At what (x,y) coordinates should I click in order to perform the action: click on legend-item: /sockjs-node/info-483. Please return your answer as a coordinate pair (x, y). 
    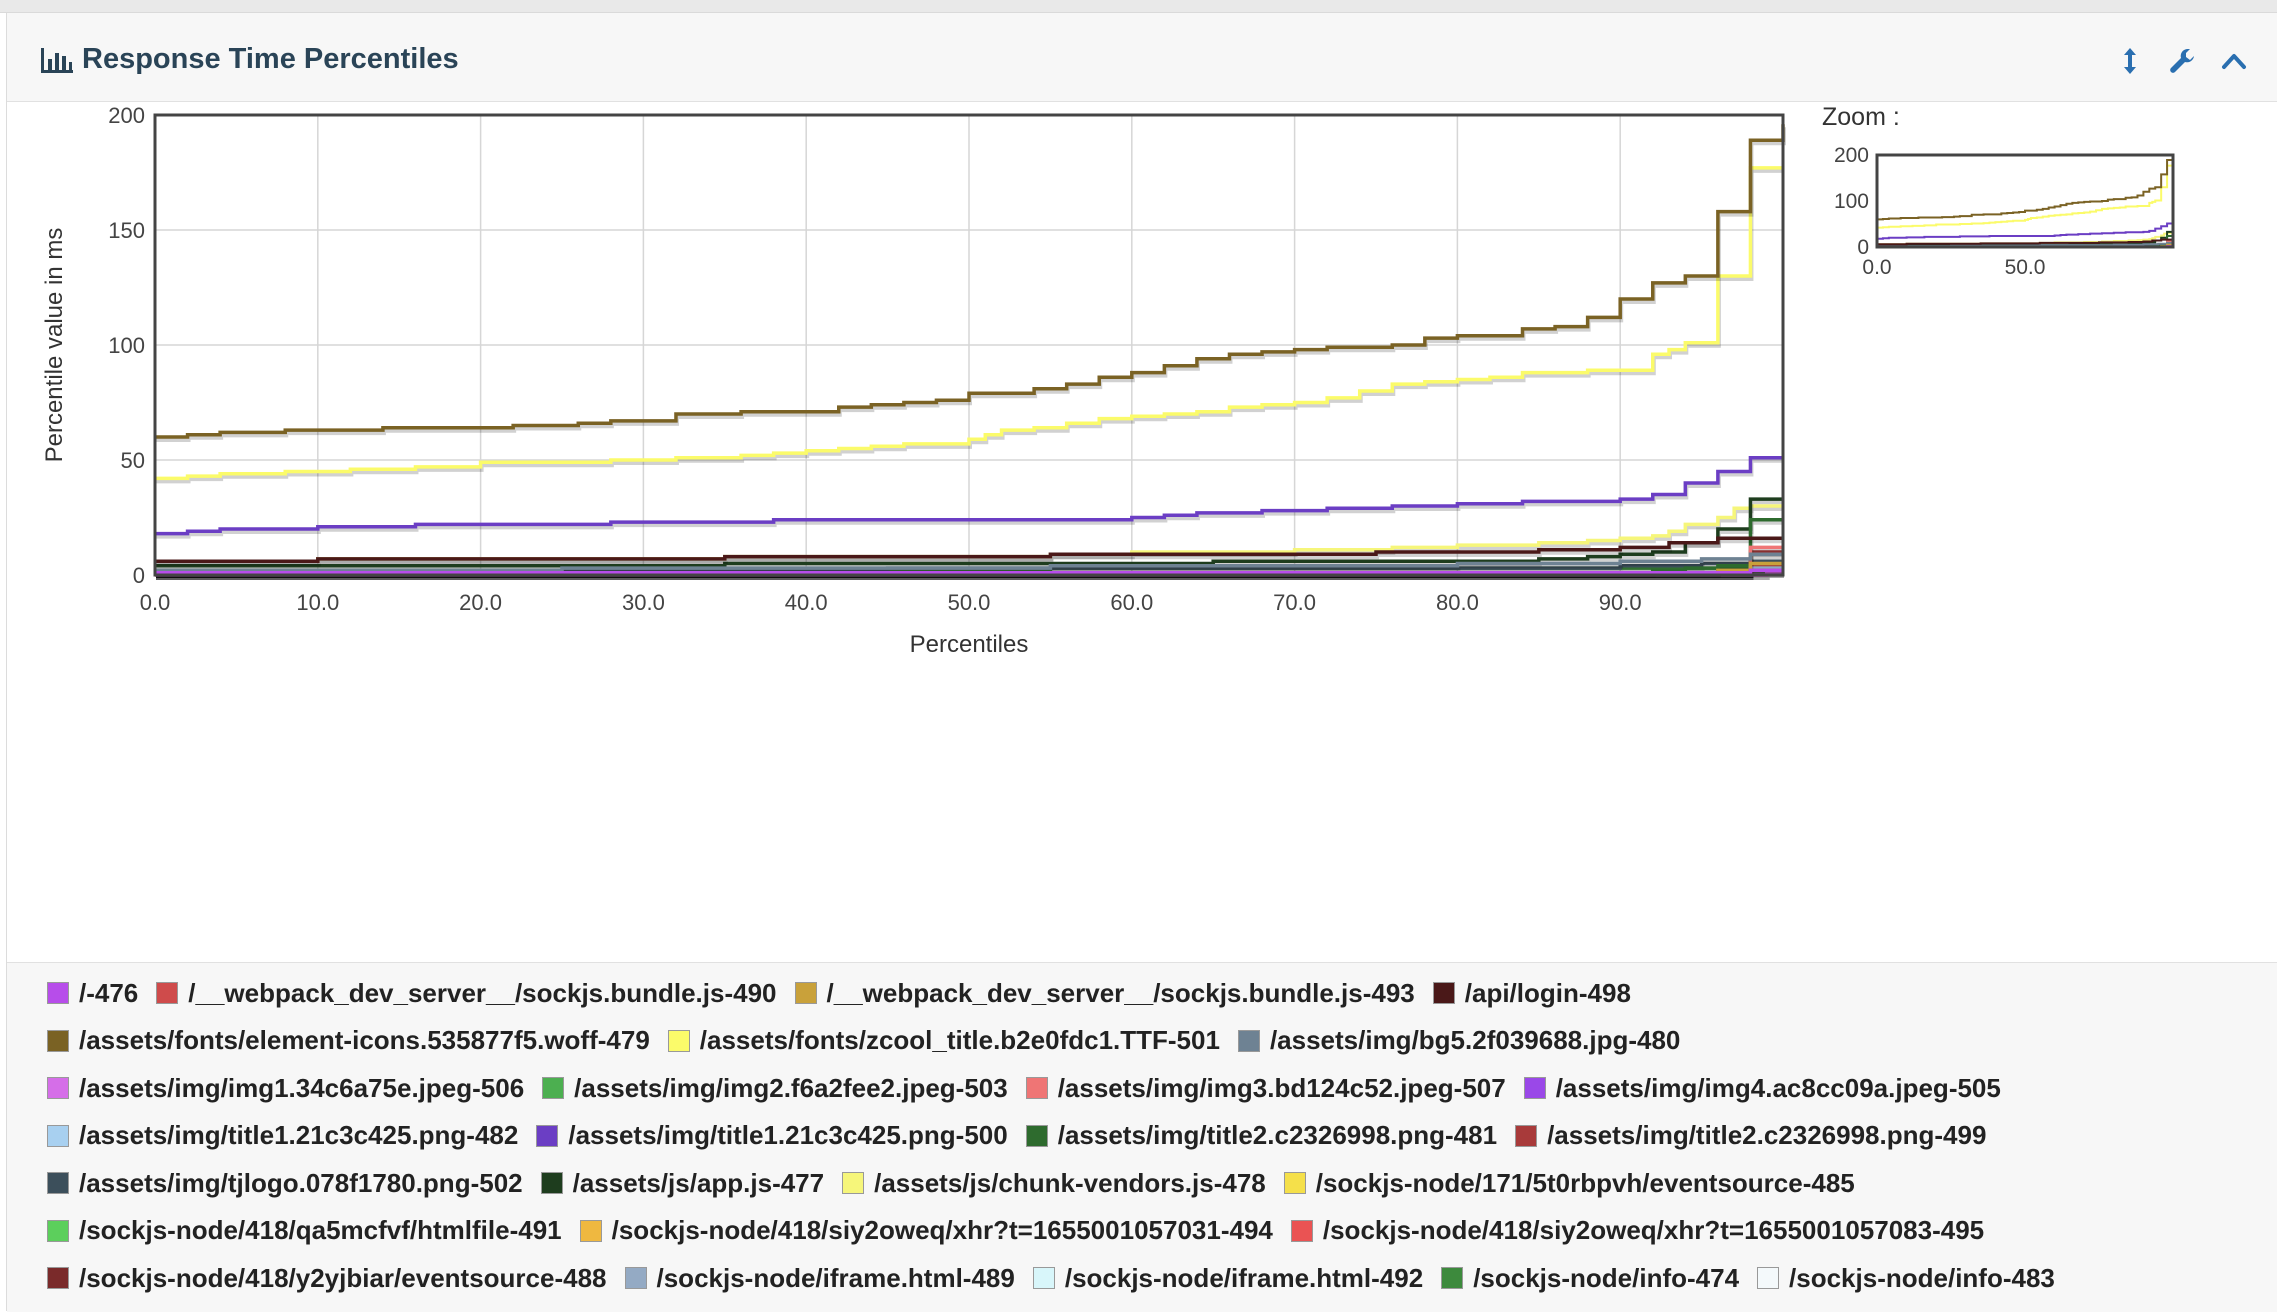
    Looking at the image, I should click on (1906, 1278).